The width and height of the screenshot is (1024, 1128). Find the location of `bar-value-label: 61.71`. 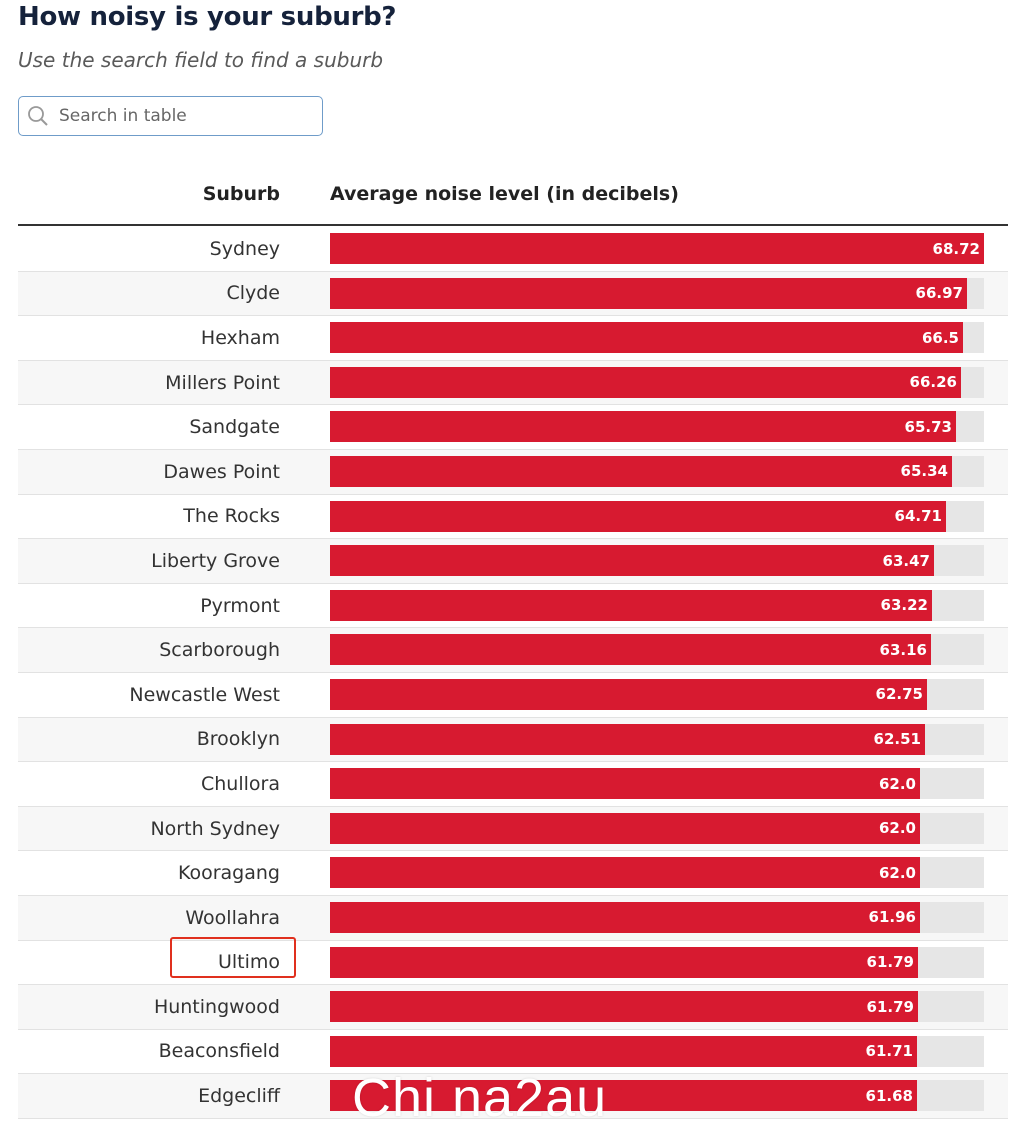

bar-value-label: 61.71 is located at coordinates (889, 1051).